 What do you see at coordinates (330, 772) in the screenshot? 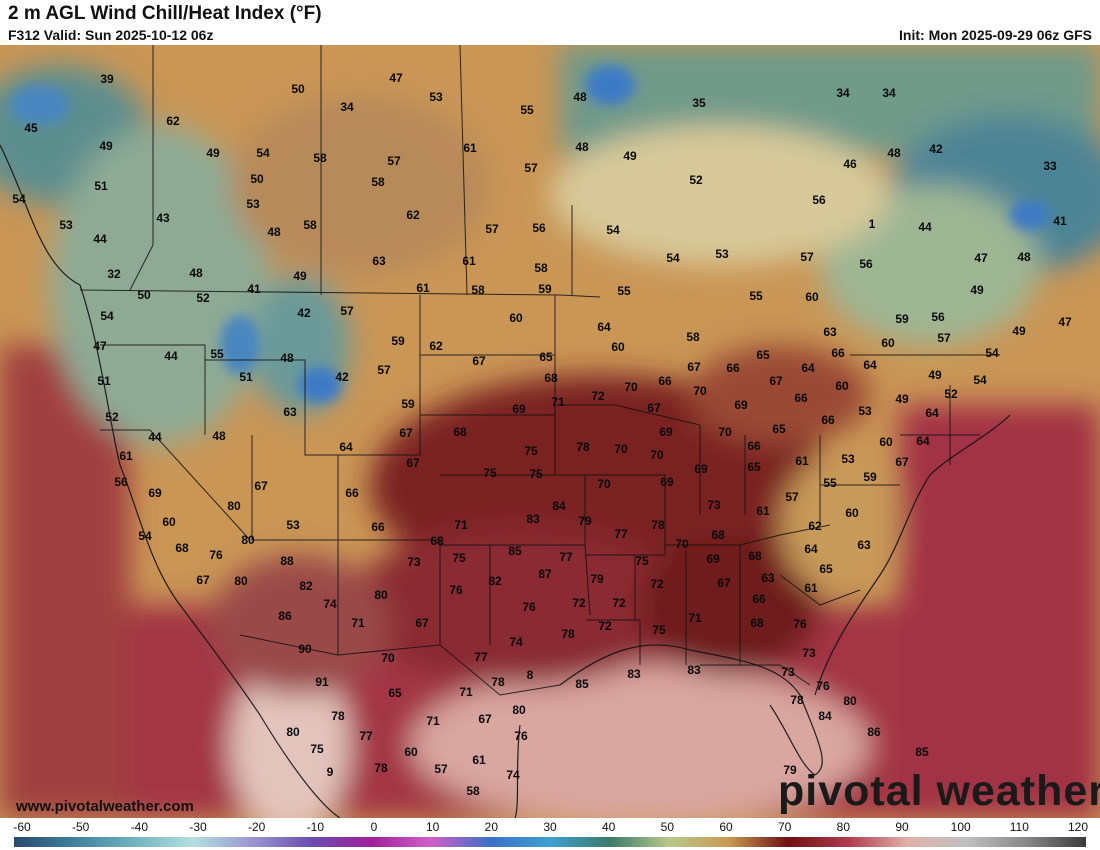
I see `temperature-label: 9` at bounding box center [330, 772].